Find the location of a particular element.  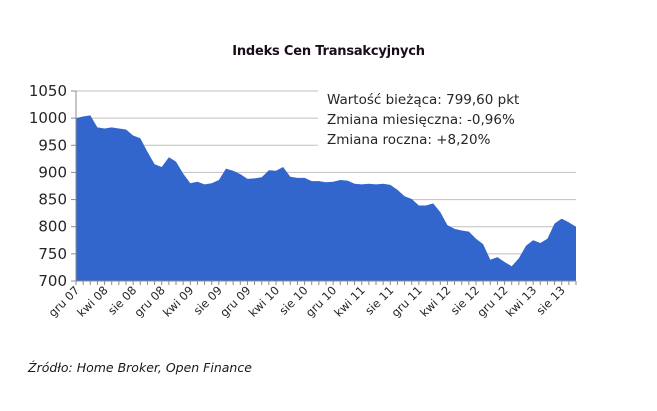

annotation-current-value: Wartość bieżąca: 799,60 pkt is located at coordinates (423, 100).